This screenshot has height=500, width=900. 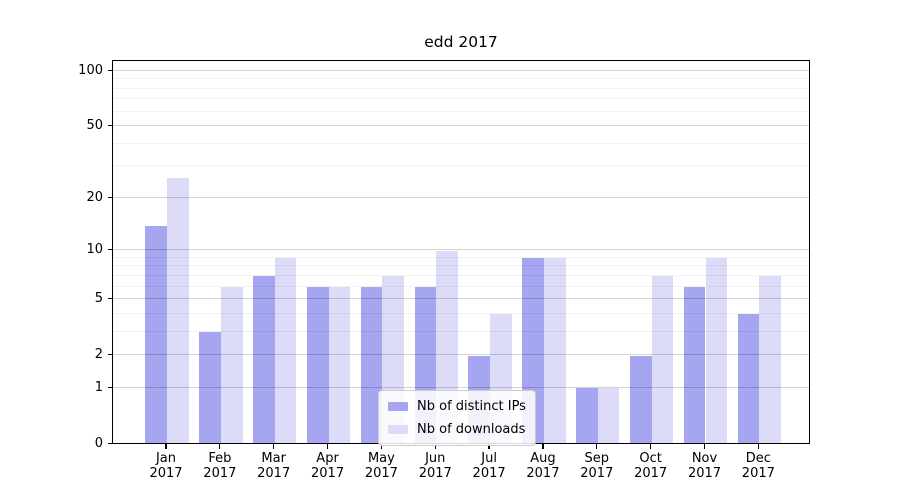 What do you see at coordinates (597, 446) in the screenshot?
I see `x-tick-mark-sep` at bounding box center [597, 446].